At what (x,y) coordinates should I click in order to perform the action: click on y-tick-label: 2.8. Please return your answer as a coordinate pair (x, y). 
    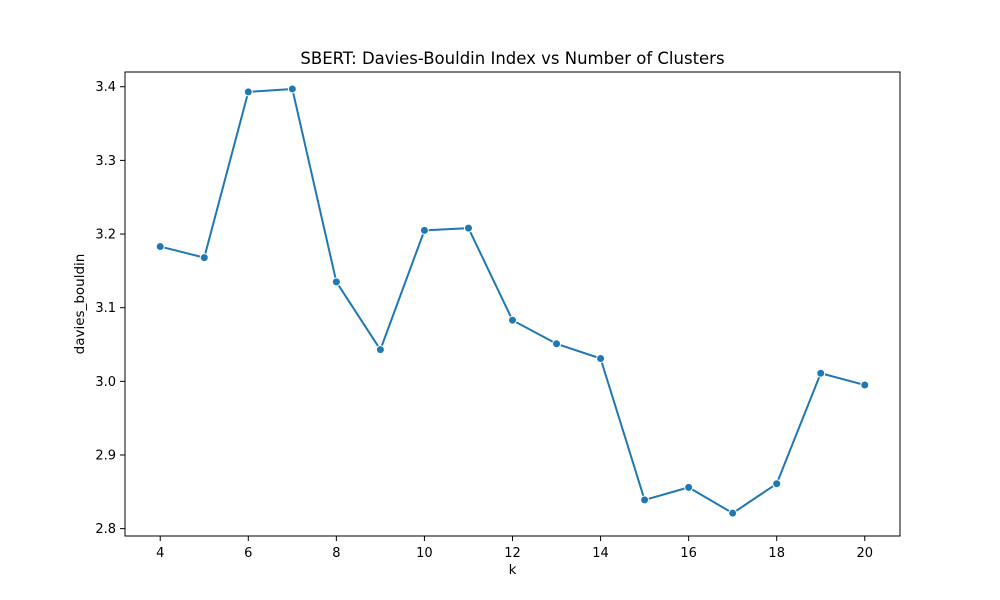
    Looking at the image, I should click on (105, 529).